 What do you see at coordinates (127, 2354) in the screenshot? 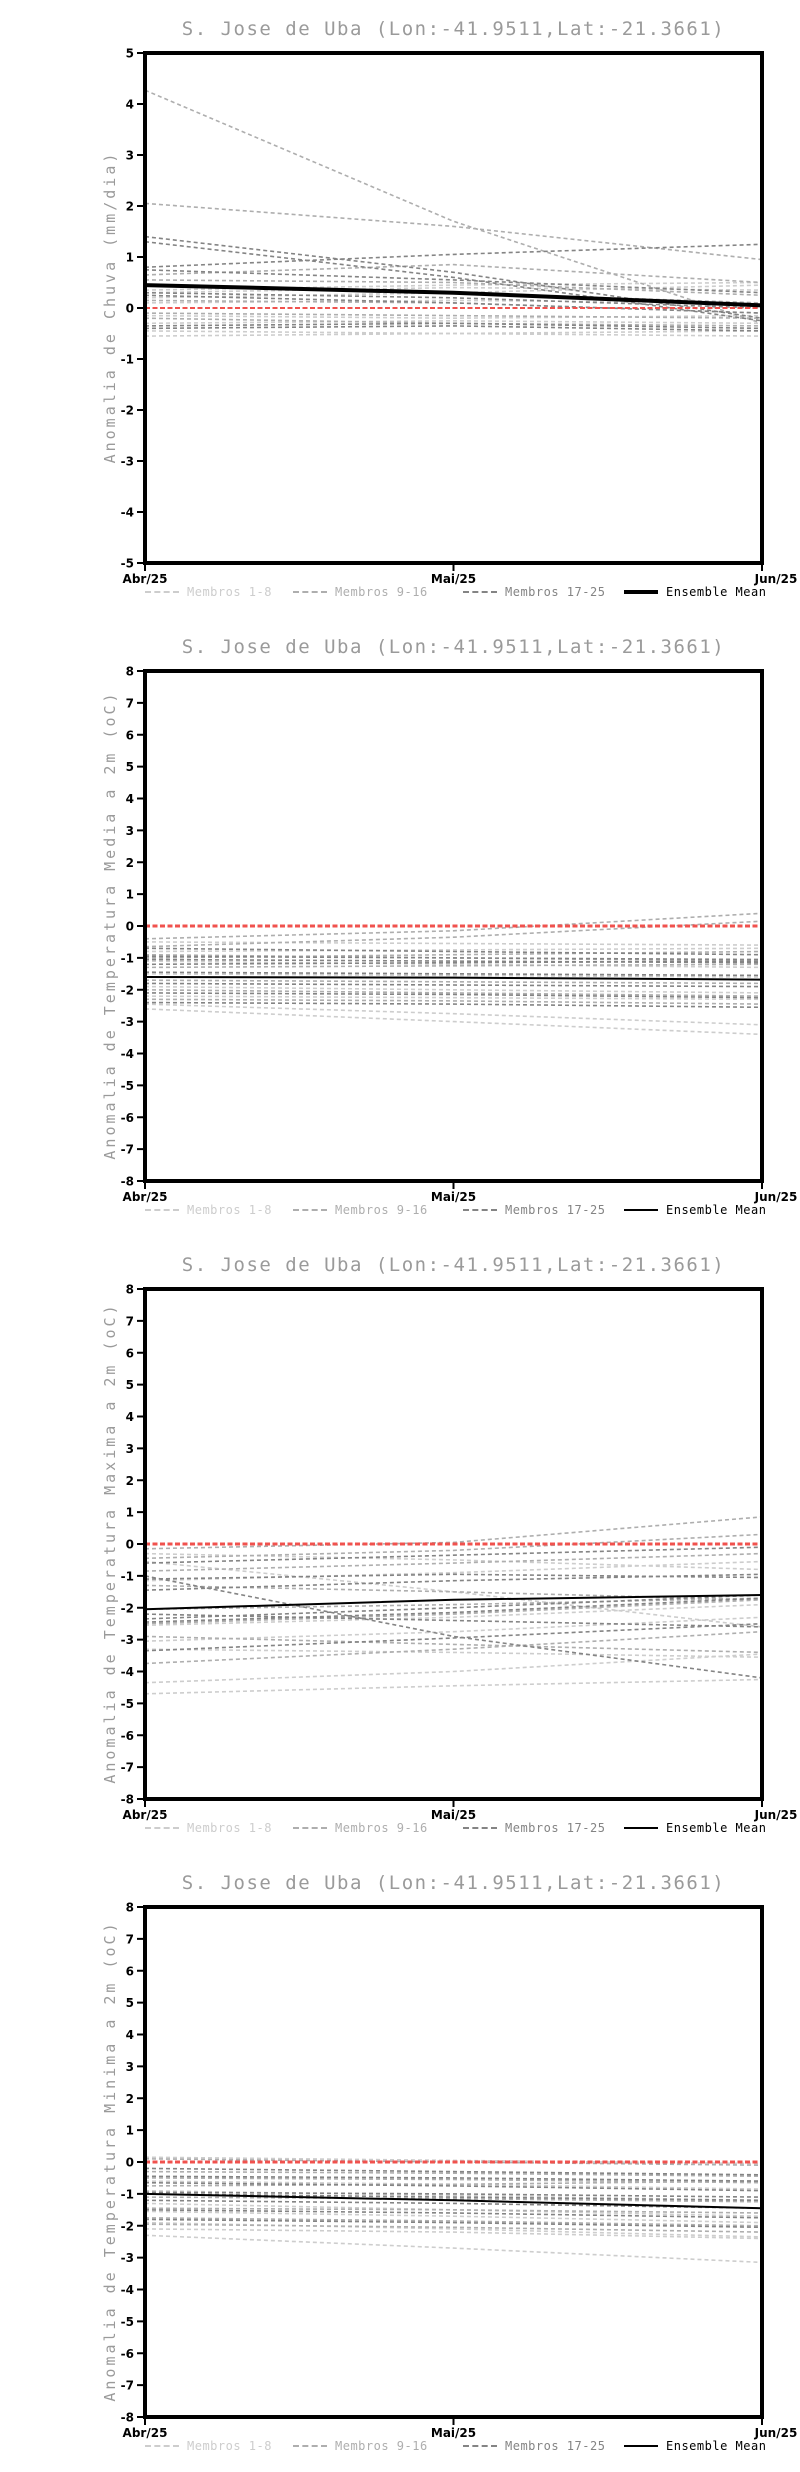
I see `y-tick-label: -6` at bounding box center [127, 2354].